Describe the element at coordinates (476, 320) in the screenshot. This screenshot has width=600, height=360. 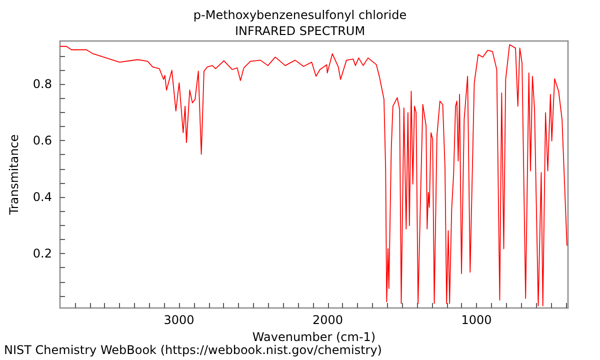
I see `x-tick-label: 1000` at that location.